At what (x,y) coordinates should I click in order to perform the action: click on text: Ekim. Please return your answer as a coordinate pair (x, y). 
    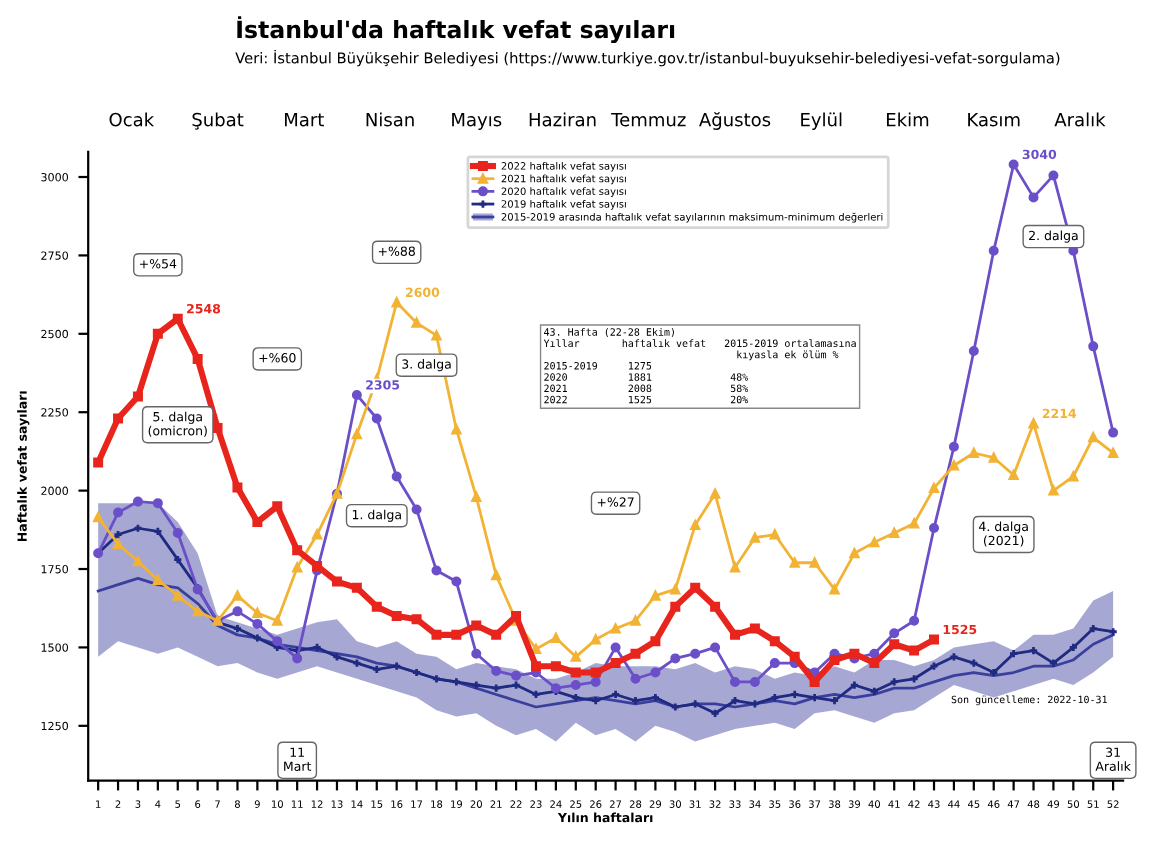
    Looking at the image, I should click on (908, 119).